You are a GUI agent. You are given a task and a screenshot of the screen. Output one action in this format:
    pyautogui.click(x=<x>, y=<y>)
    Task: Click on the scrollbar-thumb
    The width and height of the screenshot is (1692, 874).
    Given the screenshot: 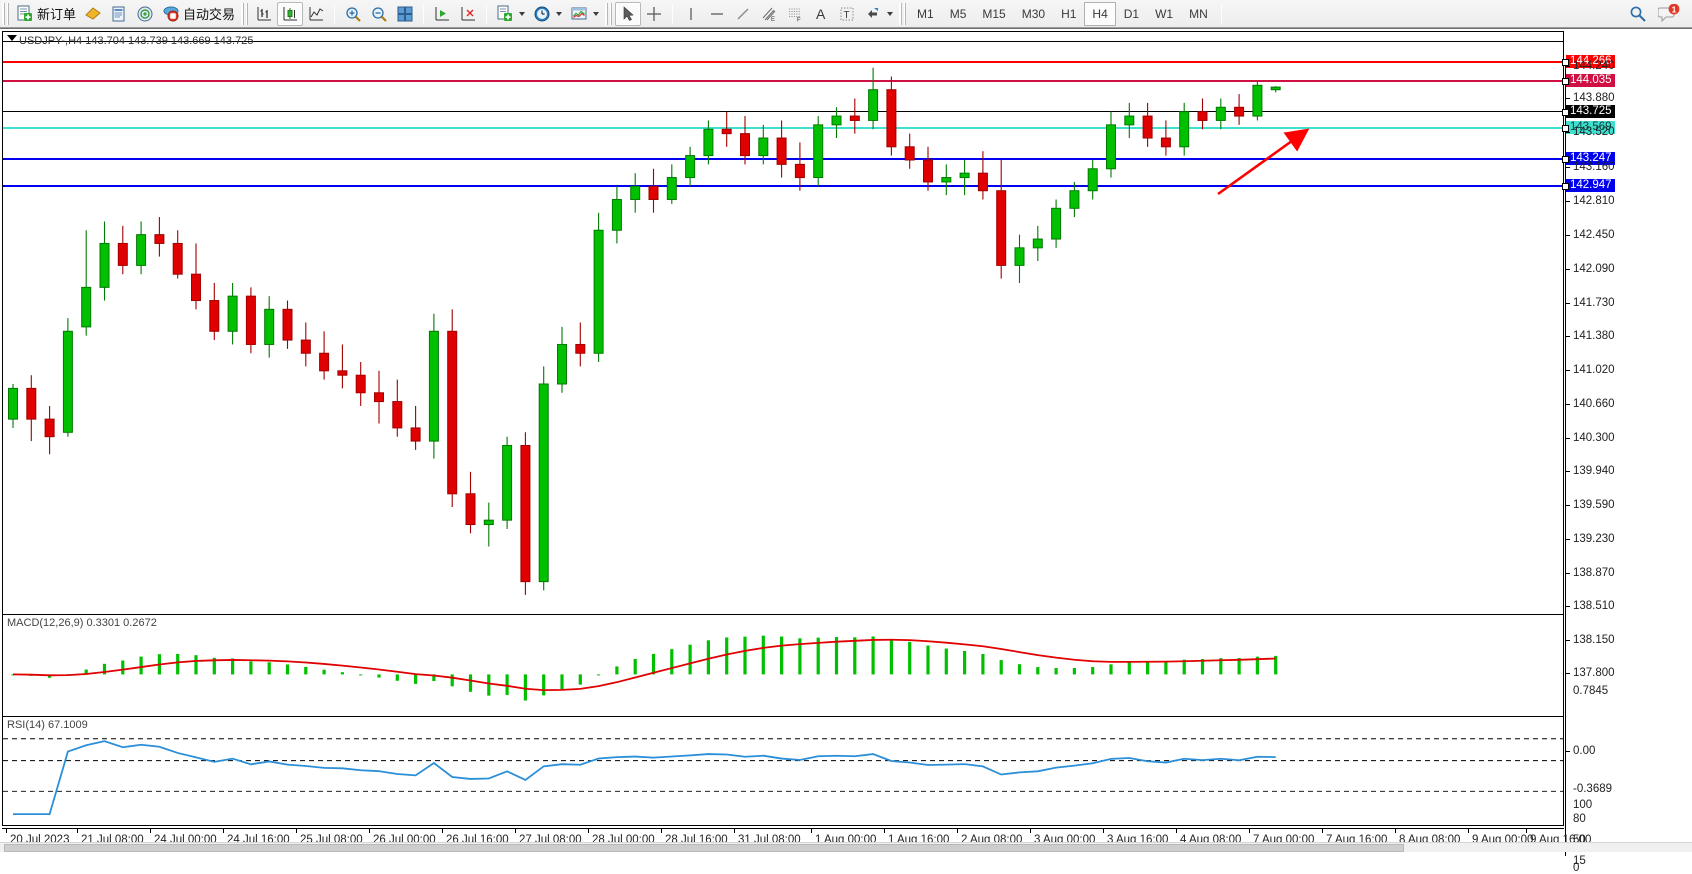 What is the action you would take?
    pyautogui.click(x=704, y=848)
    